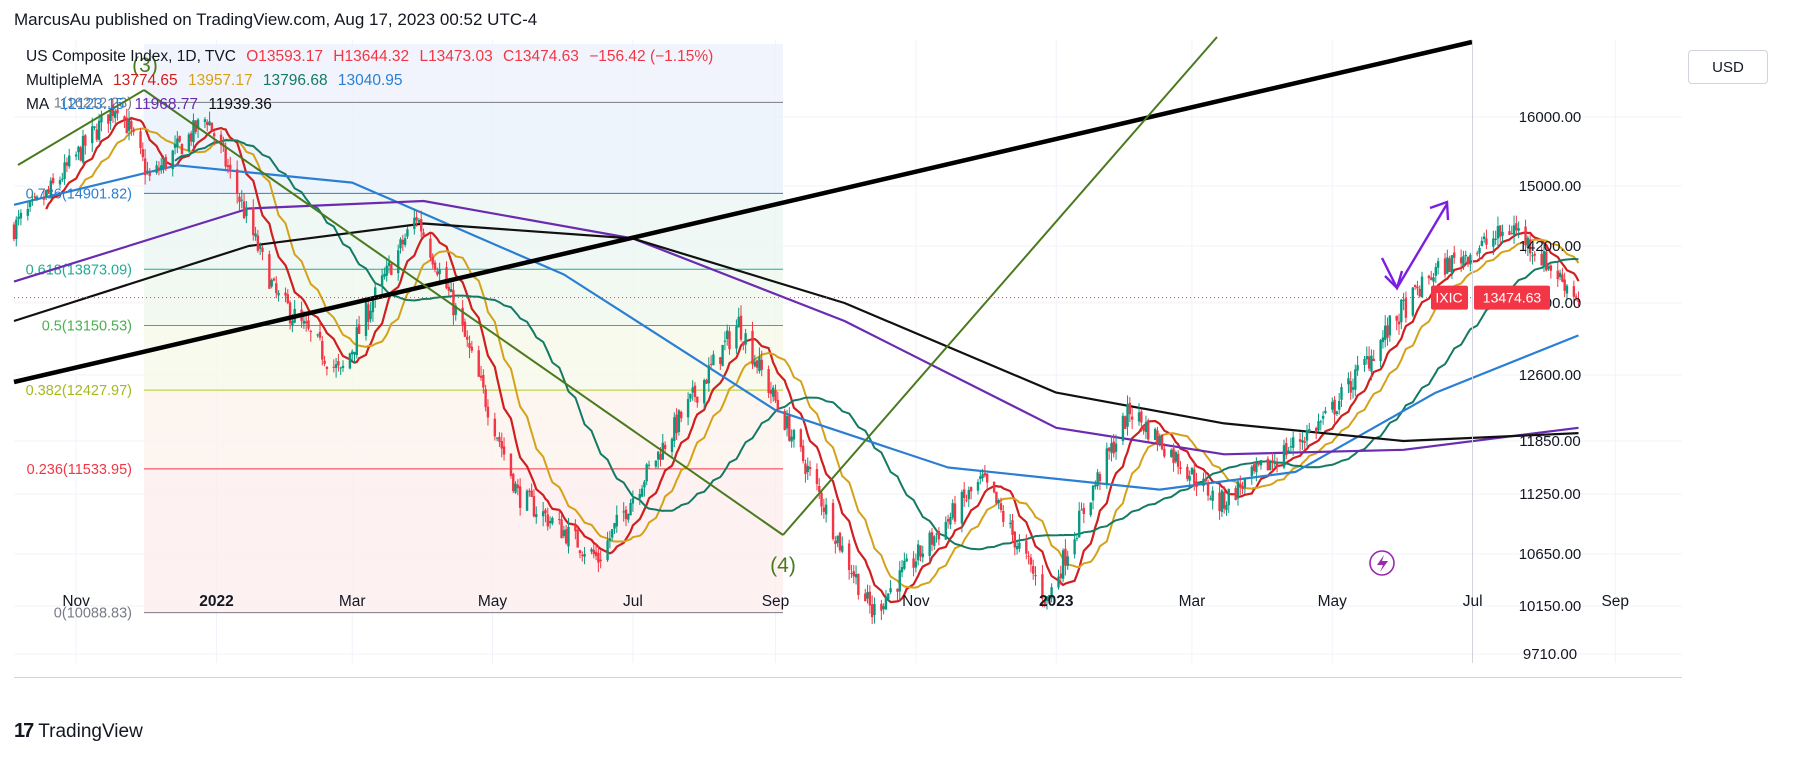  I want to click on ma-value-2: 11968.77, so click(166, 104).